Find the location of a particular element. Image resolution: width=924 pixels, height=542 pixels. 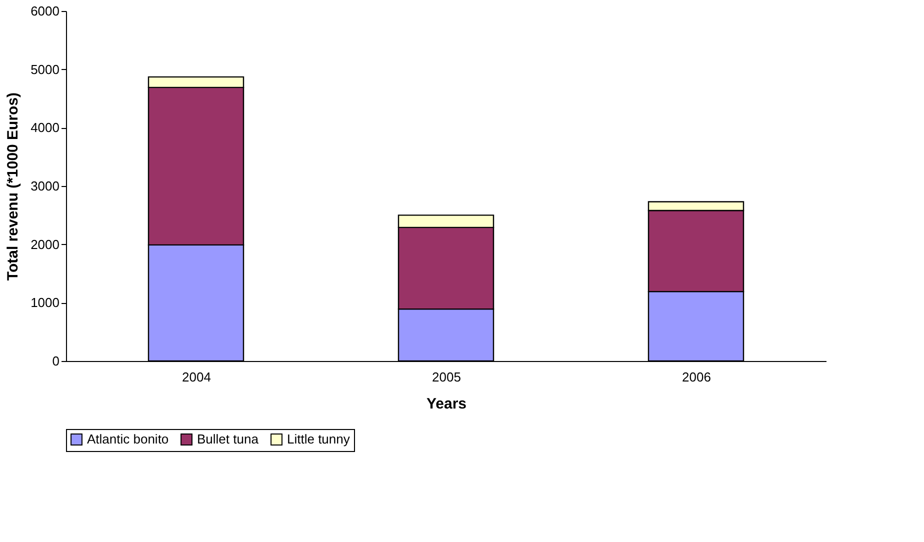

y-tick-label: 4000 is located at coordinates (45, 128).